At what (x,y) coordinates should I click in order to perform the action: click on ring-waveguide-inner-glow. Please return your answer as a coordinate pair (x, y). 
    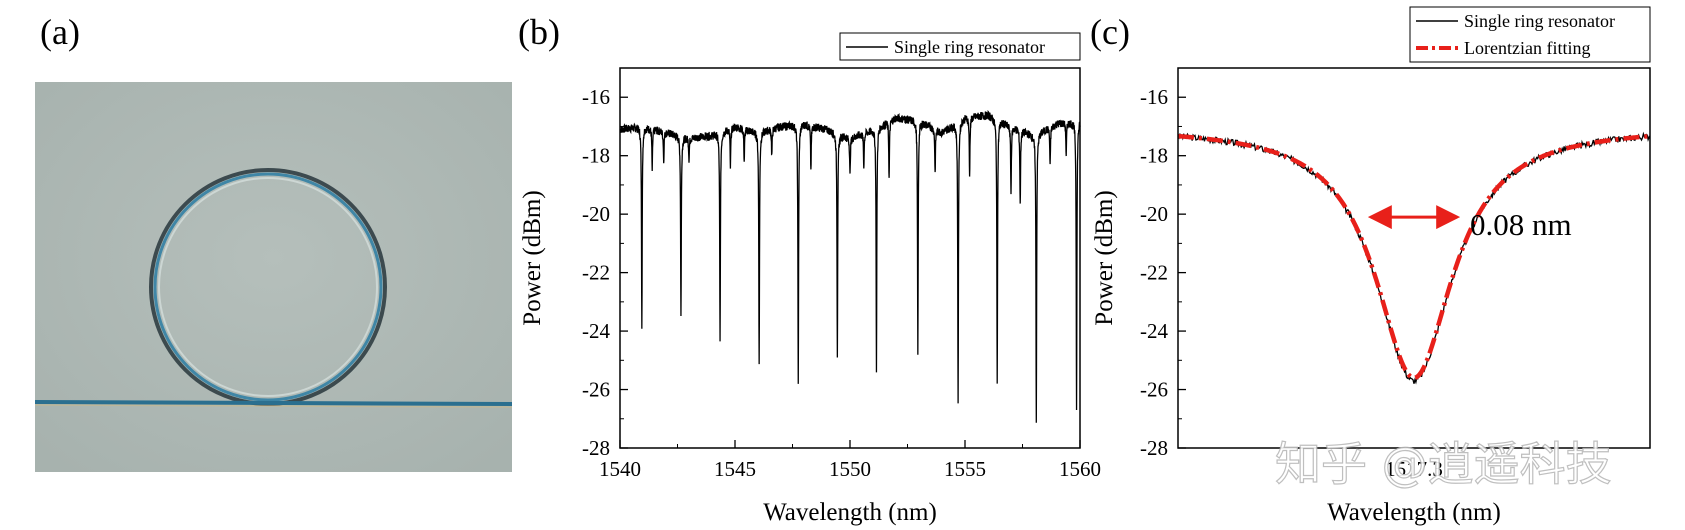
    Looking at the image, I should click on (268, 287).